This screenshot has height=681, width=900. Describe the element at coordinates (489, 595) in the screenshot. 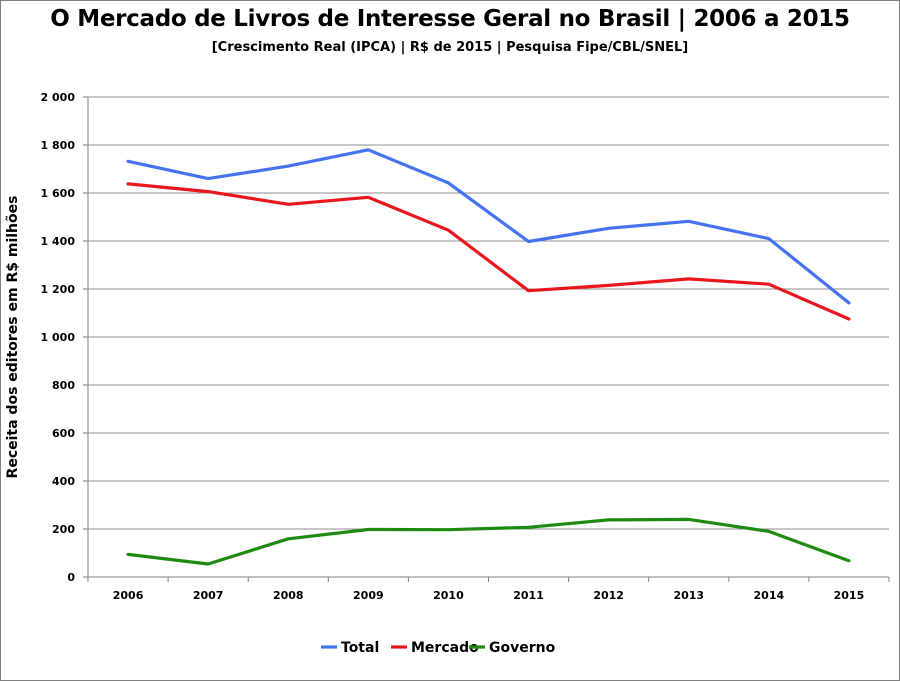

I see `x-tick-labels: 2006 2007 2008 2009 2010 2011 2012 2013 2014 2015` at that location.